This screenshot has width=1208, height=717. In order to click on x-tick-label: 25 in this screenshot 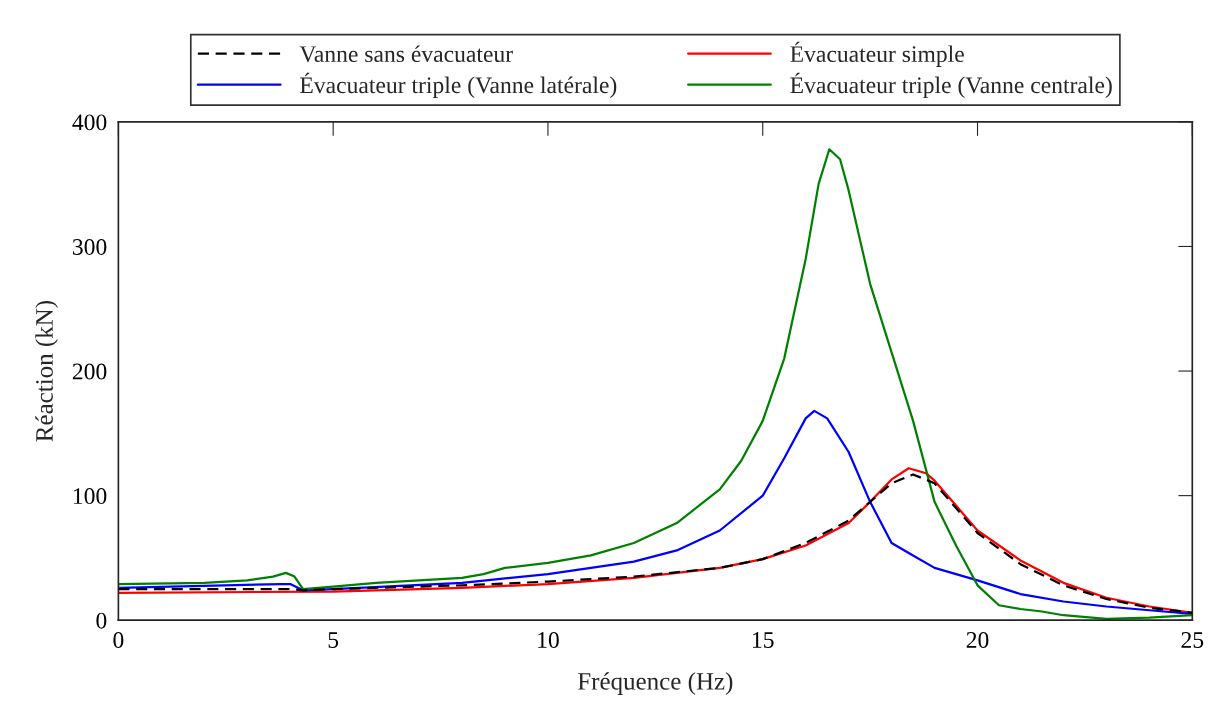, I will do `click(1192, 640)`.